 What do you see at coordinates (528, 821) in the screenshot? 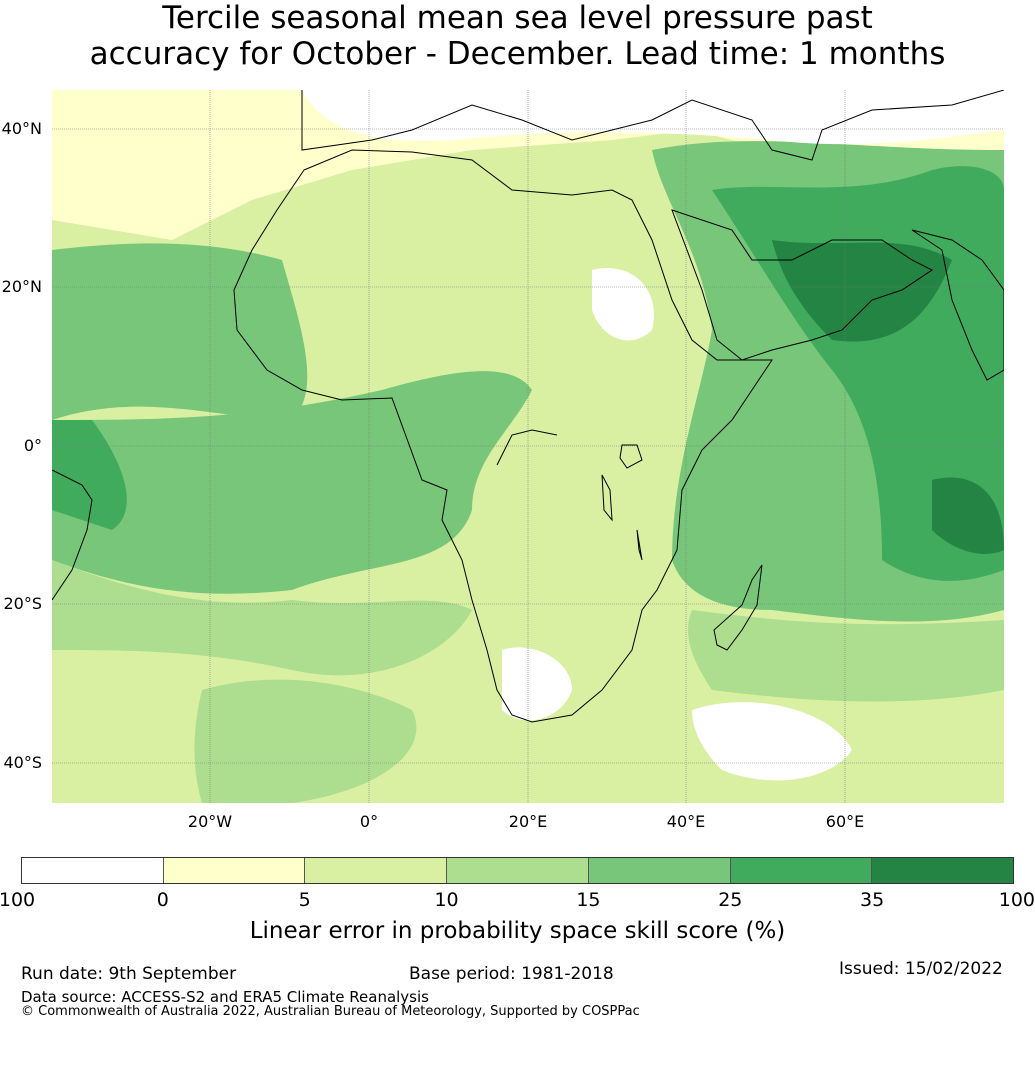
I see `lon-label-20e: 20°E` at bounding box center [528, 821].